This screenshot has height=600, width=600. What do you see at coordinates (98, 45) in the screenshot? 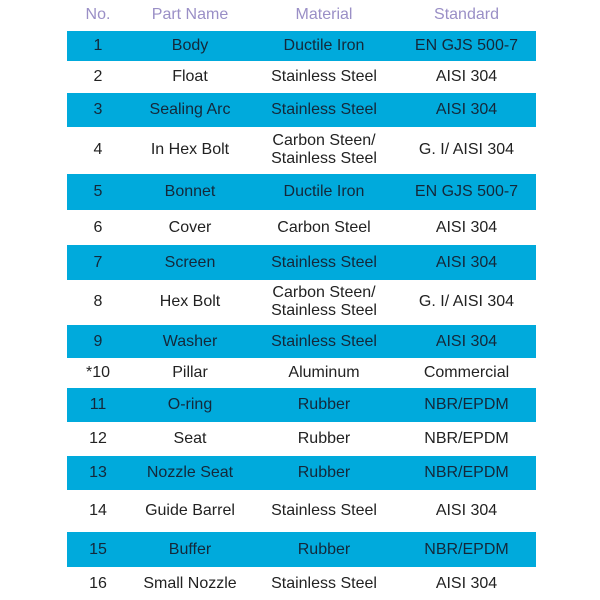
I see `cell-no: 1` at bounding box center [98, 45].